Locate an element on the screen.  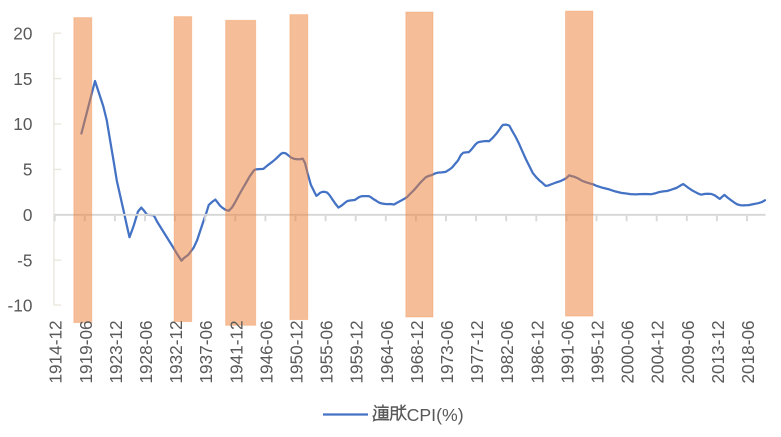
svg-text: 20 is located at coordinates (22, 33).